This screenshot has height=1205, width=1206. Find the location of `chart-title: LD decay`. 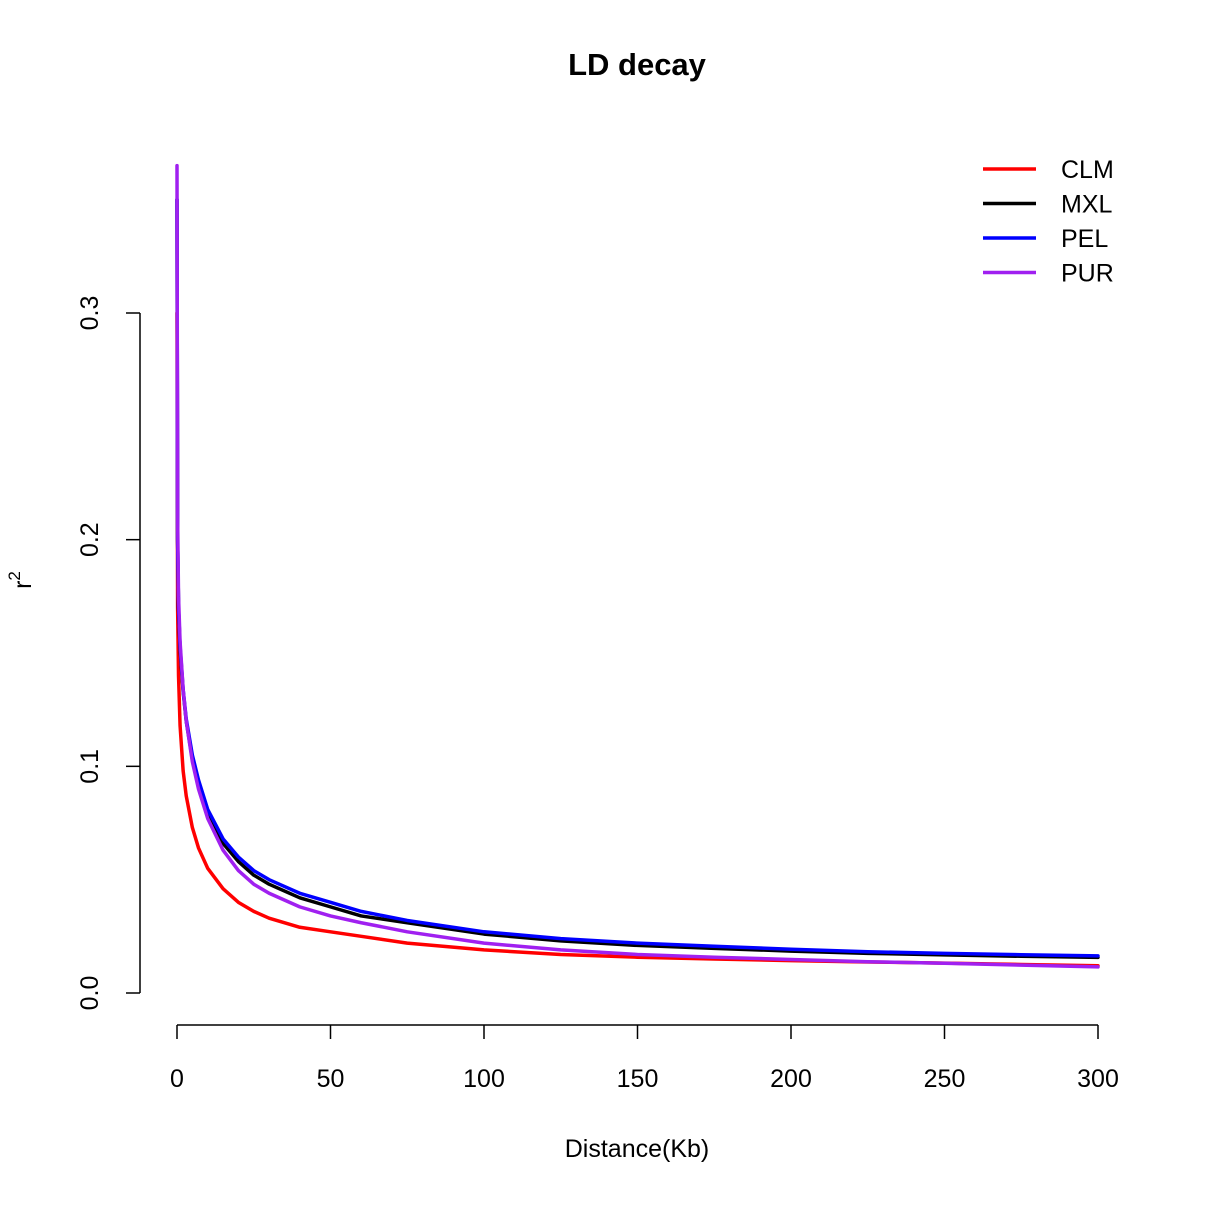

chart-title: LD decay is located at coordinates (637, 64).